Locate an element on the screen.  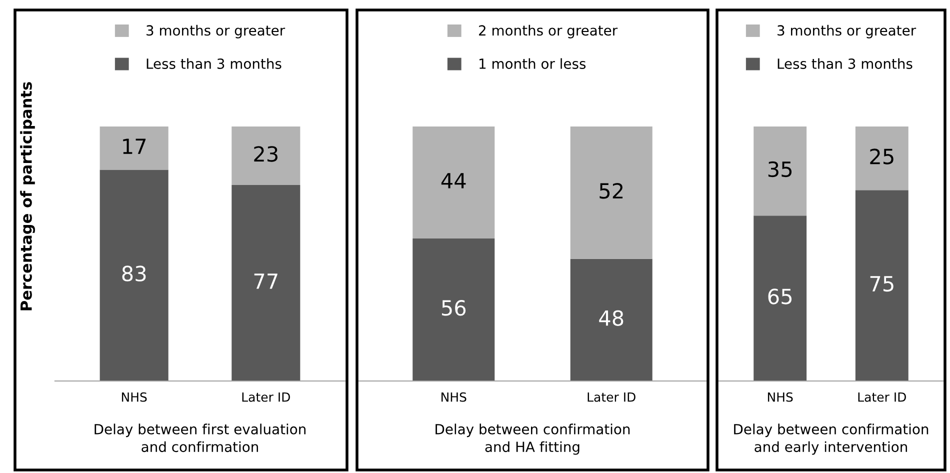
data-label: 65 is located at coordinates (780, 296).